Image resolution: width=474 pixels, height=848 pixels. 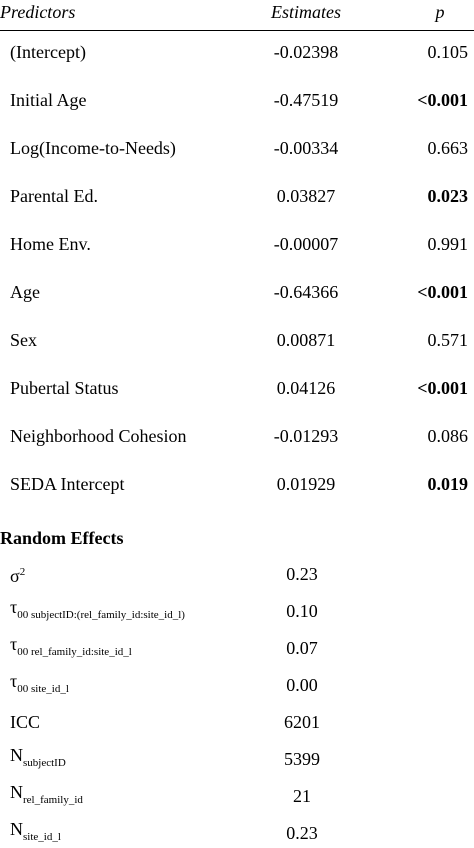 What do you see at coordinates (306, 388) in the screenshot?
I see `estimate: 0.04126` at bounding box center [306, 388].